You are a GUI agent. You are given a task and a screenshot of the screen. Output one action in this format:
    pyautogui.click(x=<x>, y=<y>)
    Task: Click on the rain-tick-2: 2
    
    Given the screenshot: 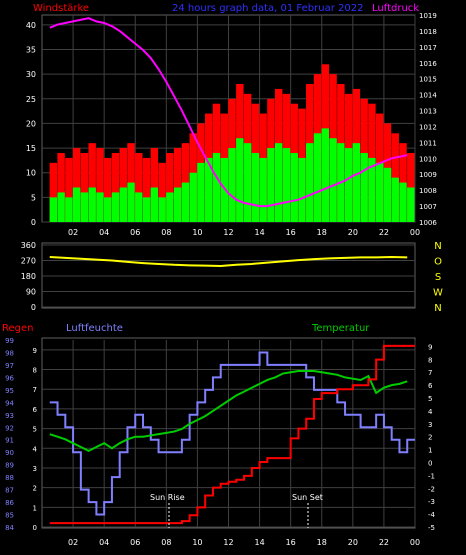 What is the action you would take?
    pyautogui.click(x=35, y=489)
    